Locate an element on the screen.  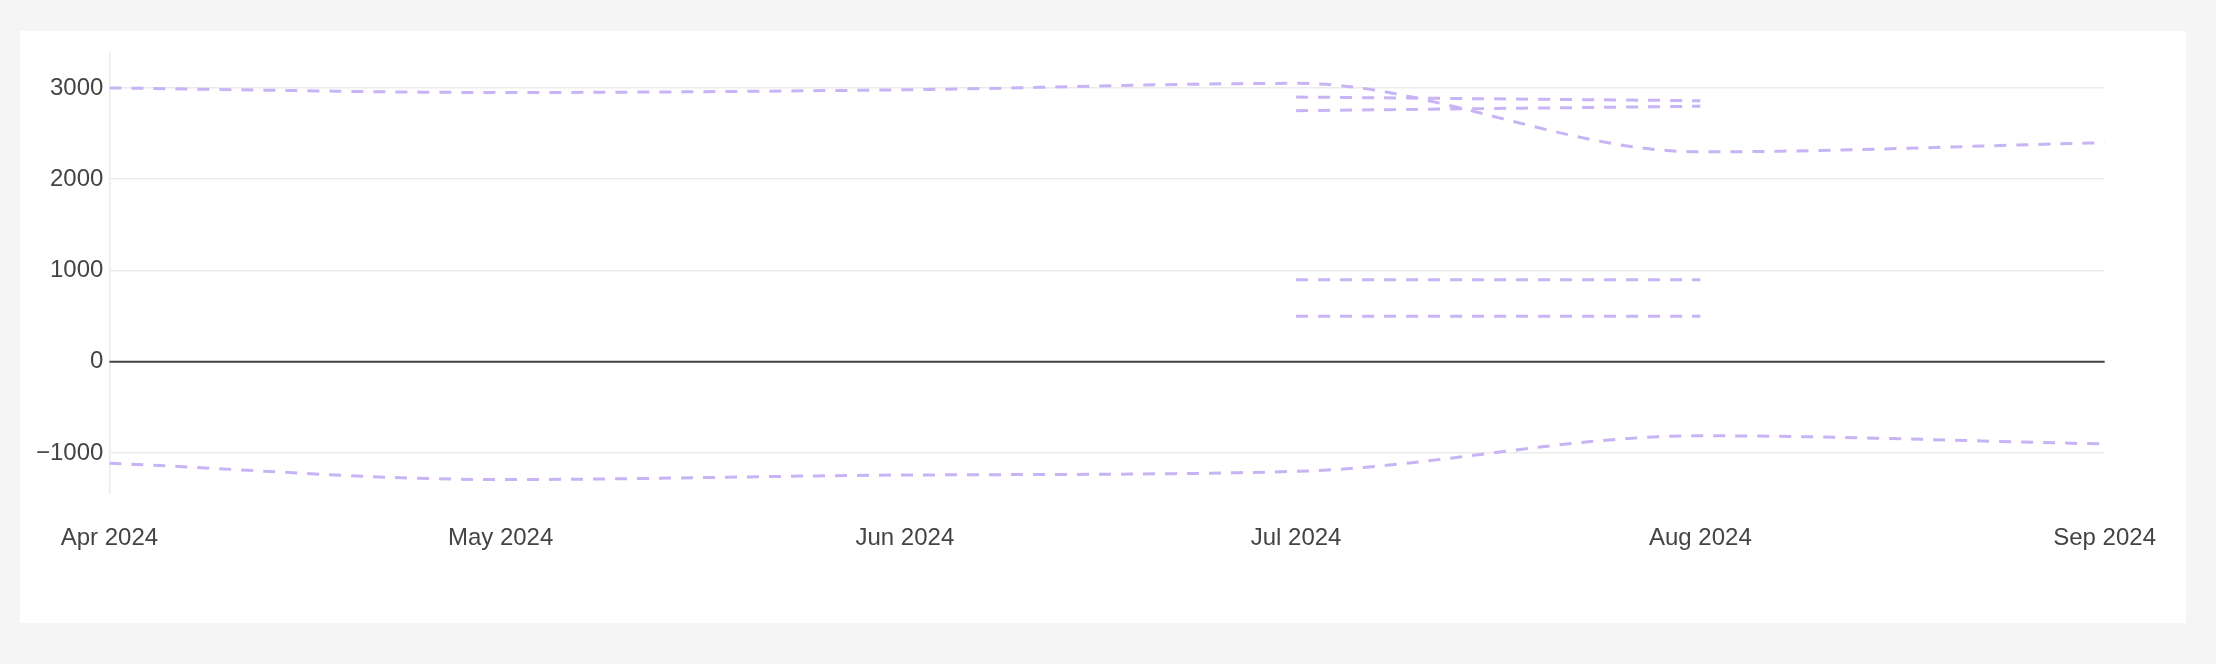
x-tick-label: Sep 2024 is located at coordinates (2104, 537).